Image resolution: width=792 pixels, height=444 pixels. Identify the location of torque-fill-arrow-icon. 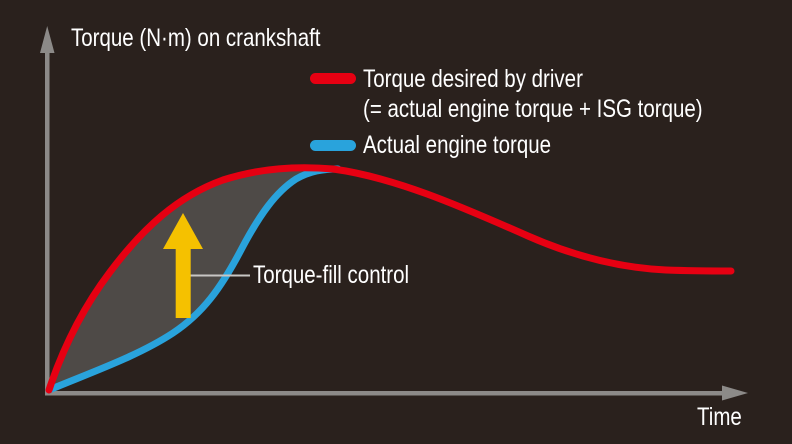
(183, 265).